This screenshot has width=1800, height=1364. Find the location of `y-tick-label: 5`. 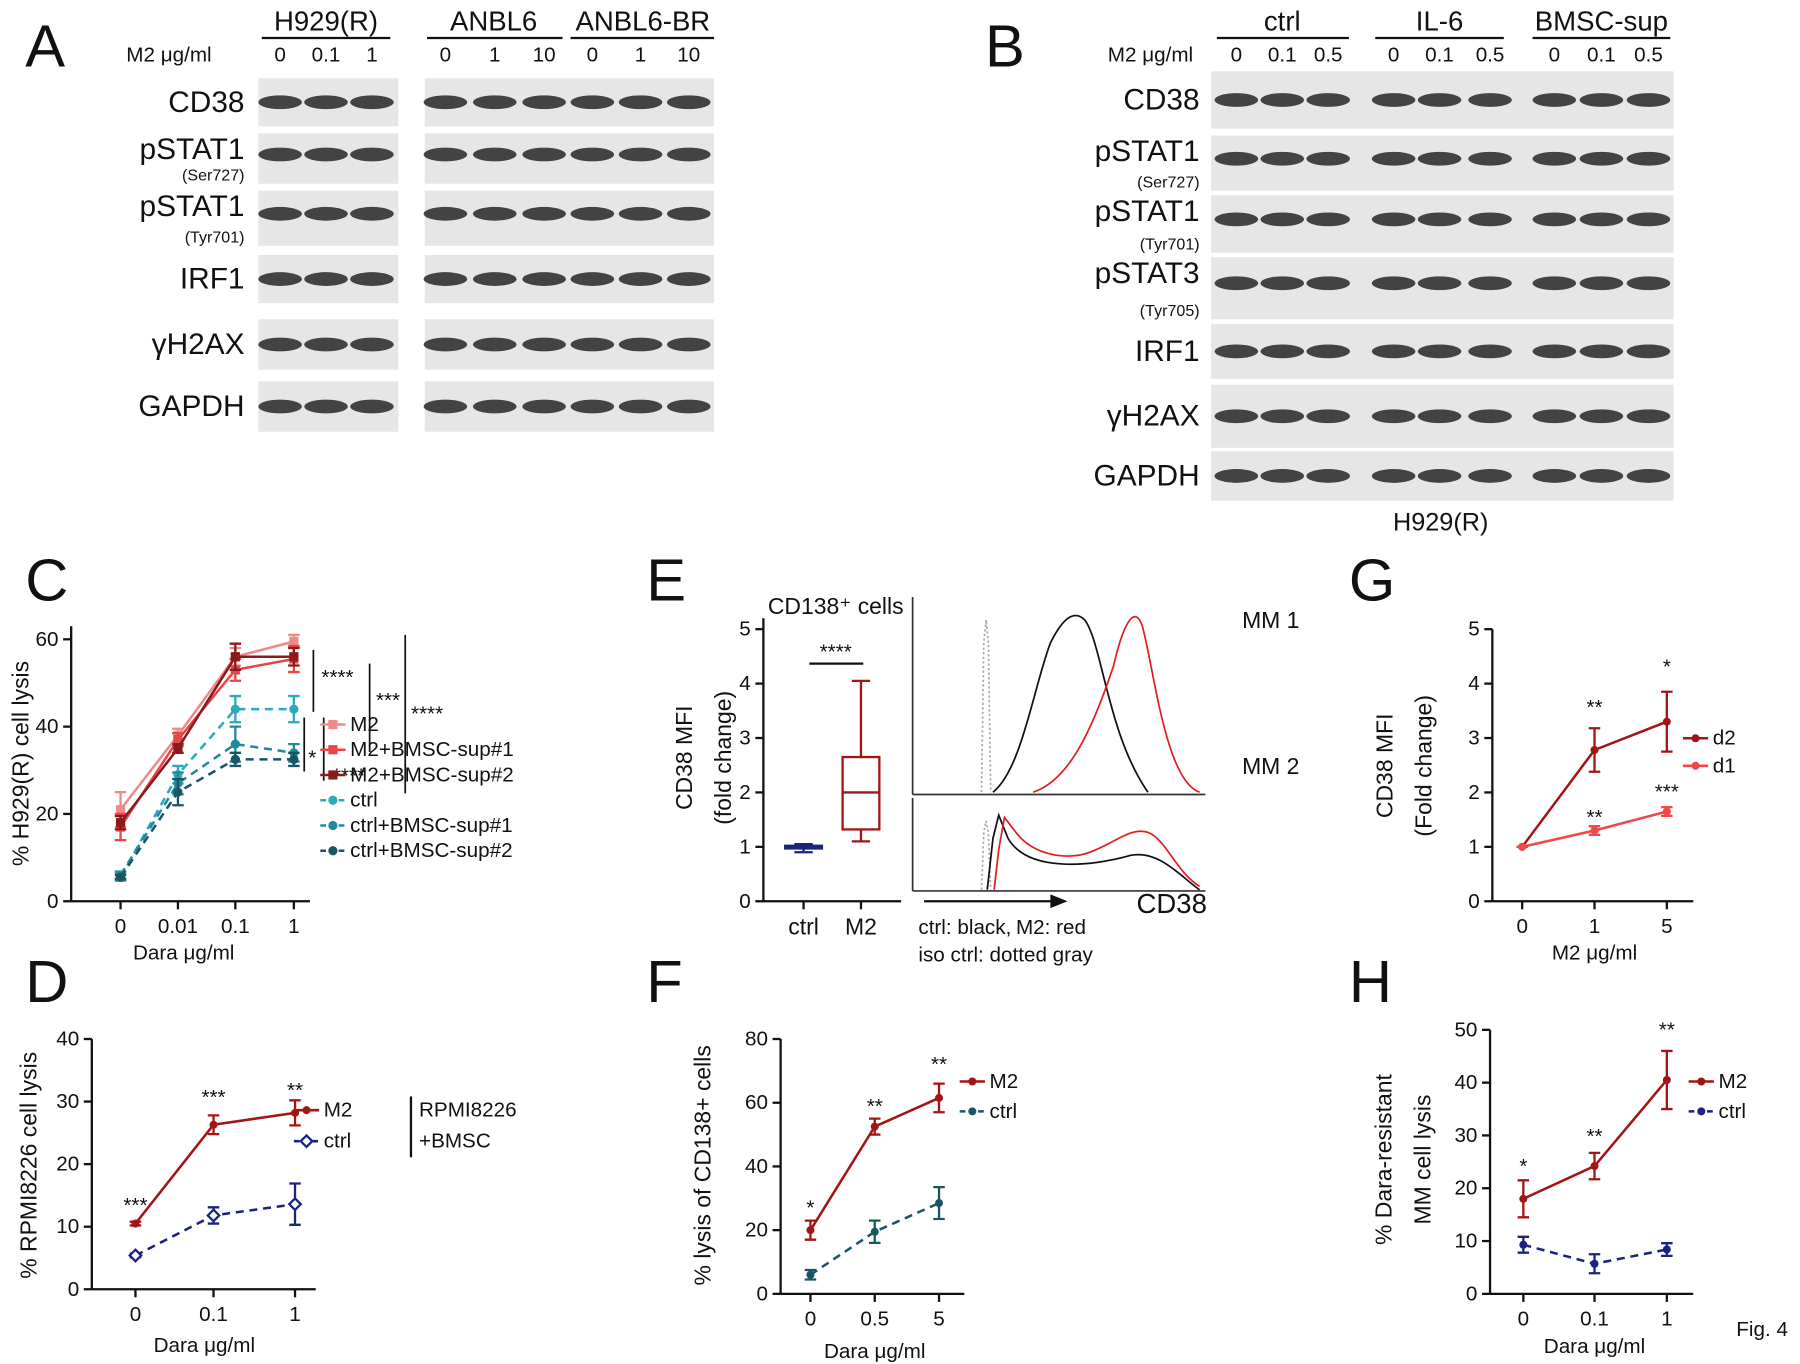

y-tick-label: 5 is located at coordinates (1474, 629).